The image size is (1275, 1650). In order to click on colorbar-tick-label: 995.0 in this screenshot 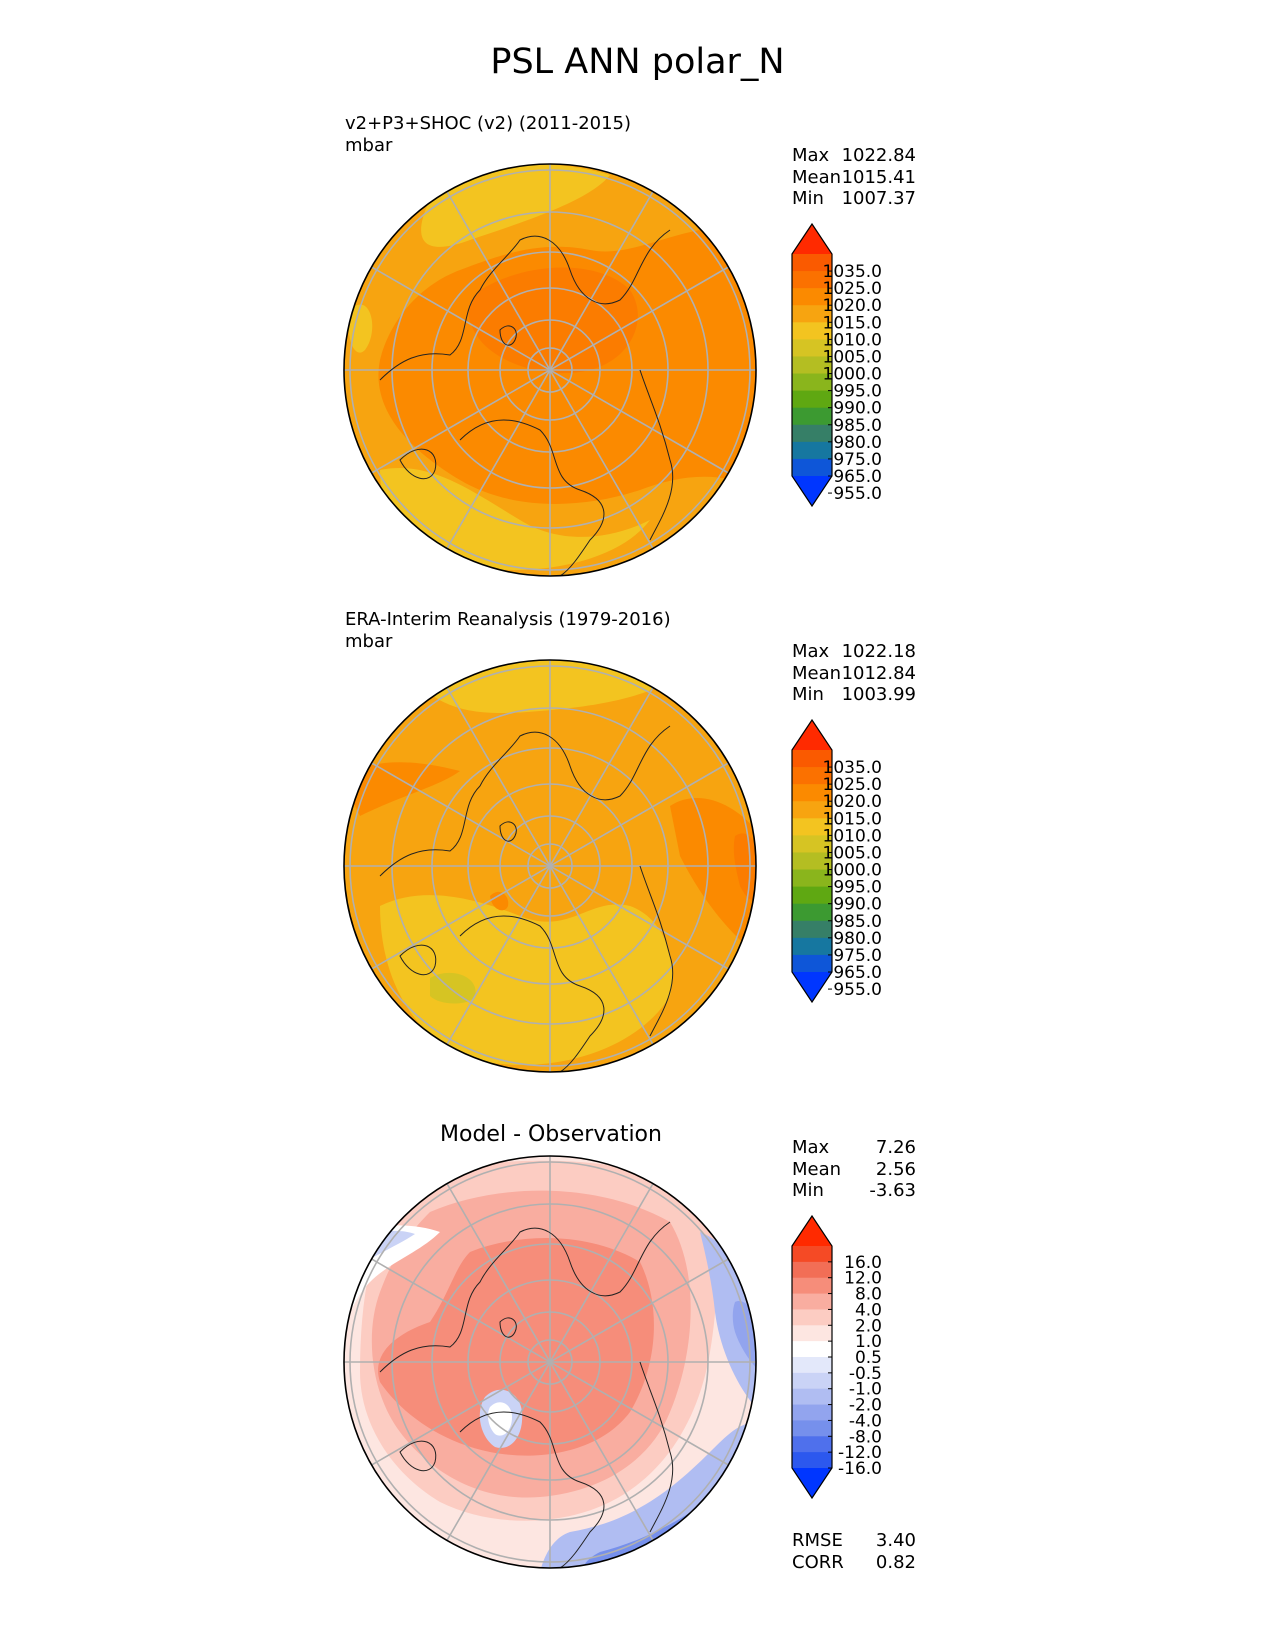, I will do `click(857, 888)`.